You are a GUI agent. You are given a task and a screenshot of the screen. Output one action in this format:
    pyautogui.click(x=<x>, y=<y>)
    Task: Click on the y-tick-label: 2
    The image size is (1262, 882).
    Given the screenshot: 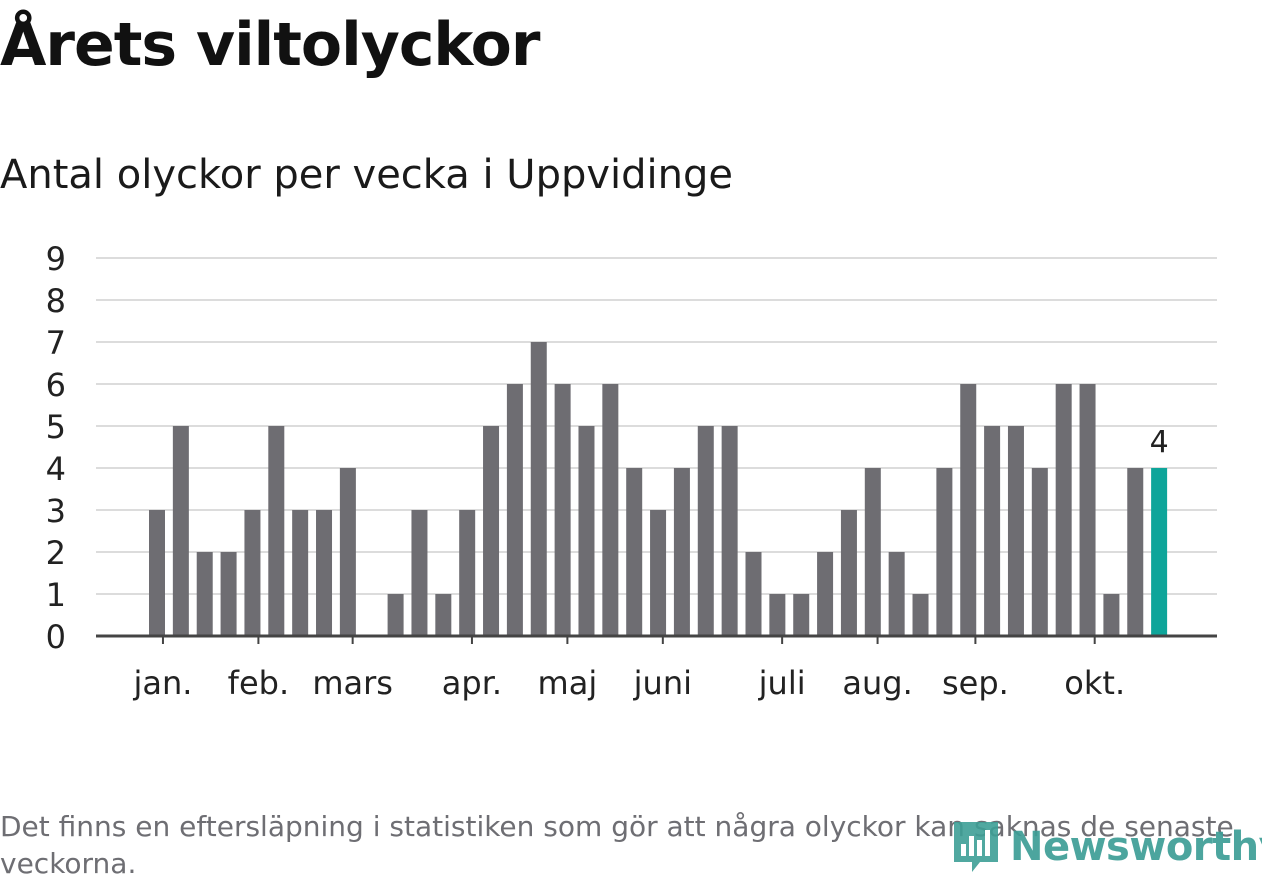 What is the action you would take?
    pyautogui.click(x=56, y=553)
    